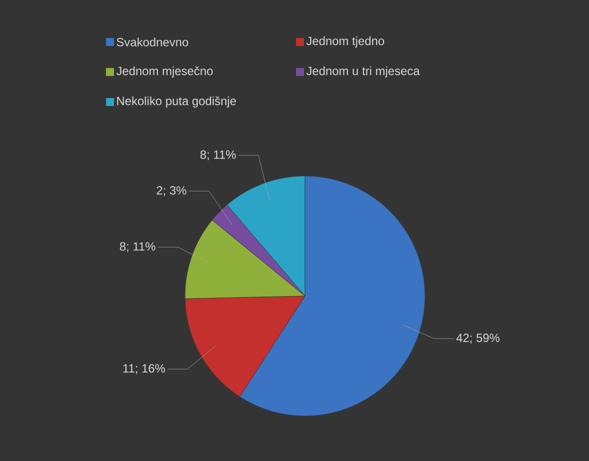 The width and height of the screenshot is (589, 461). What do you see at coordinates (345, 42) in the screenshot?
I see `legend-label: Jednom tjedno` at bounding box center [345, 42].